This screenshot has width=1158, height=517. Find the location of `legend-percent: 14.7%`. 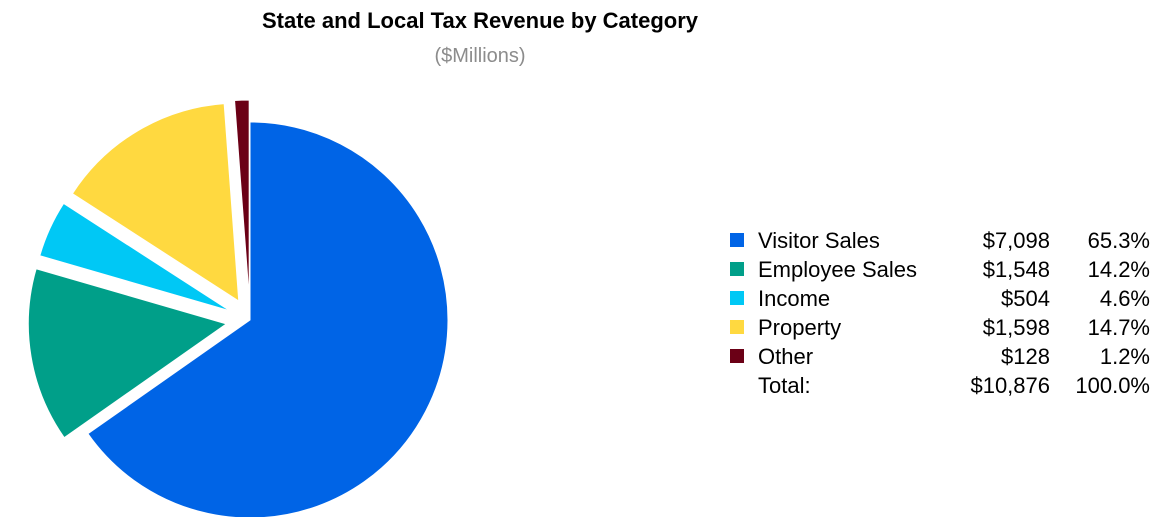

legend-percent: 14.7% is located at coordinates (1118, 327).